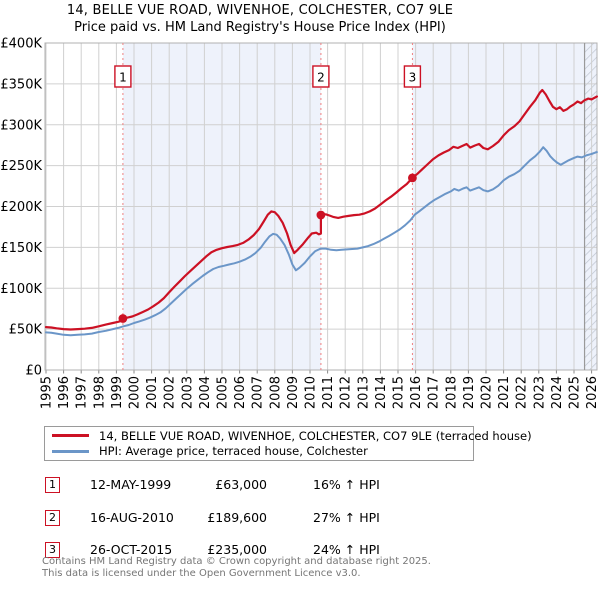  Describe the element at coordinates (311, 392) in the screenshot. I see `x-axis-label: 2010` at that location.